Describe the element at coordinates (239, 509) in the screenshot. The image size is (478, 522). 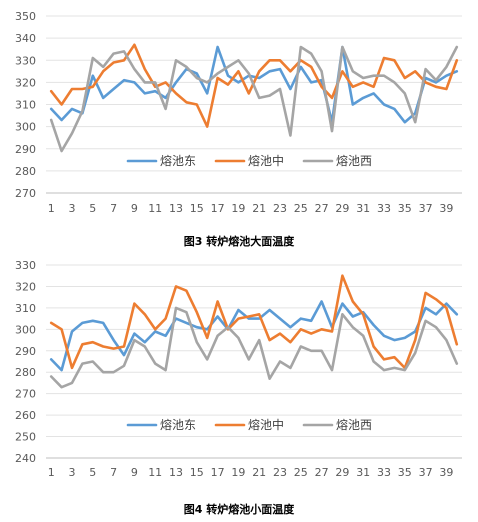
I see `chart-title: 图4 转炉熔池小面温度` at that location.